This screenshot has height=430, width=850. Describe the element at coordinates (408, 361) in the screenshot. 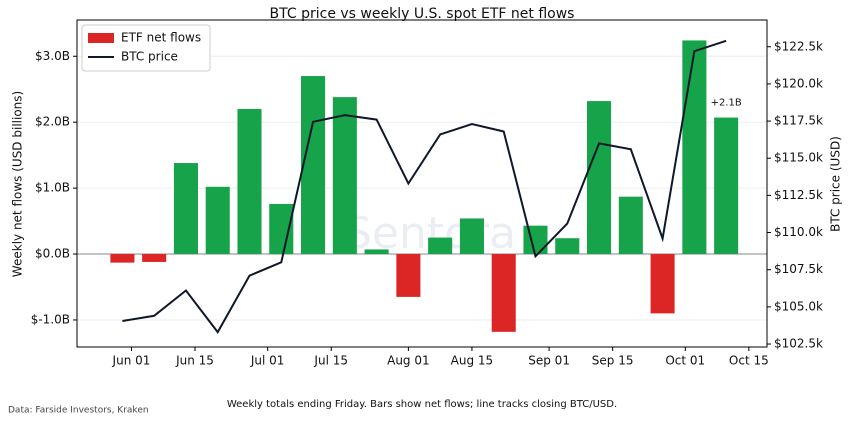

I see `x-tick-label: Aug 01` at that location.